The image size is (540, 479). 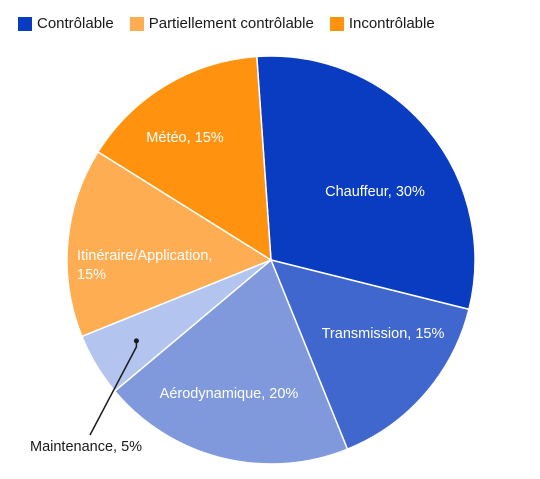 What do you see at coordinates (231, 23) in the screenshot?
I see `legend-label: Partiellement contrôlable` at bounding box center [231, 23].